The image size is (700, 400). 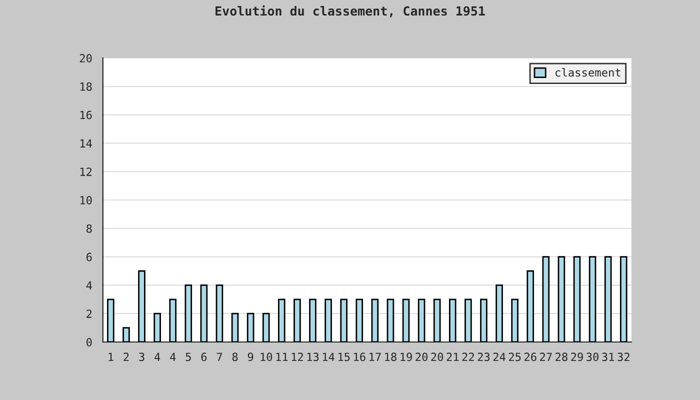 I want to click on y-tick-label: 2, so click(x=89, y=314).